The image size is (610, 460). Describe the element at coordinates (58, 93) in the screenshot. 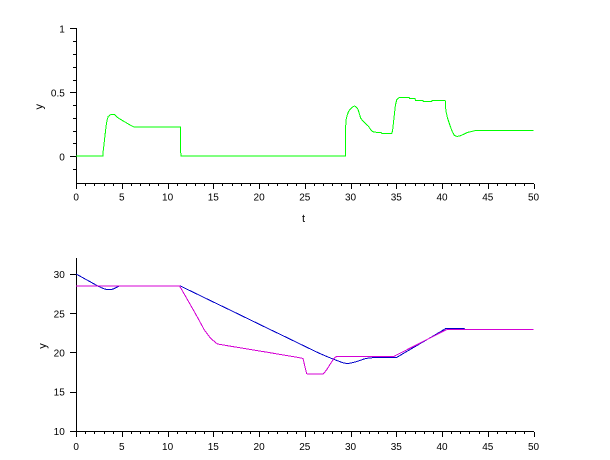

I see `svg-text: 0.5` at that location.